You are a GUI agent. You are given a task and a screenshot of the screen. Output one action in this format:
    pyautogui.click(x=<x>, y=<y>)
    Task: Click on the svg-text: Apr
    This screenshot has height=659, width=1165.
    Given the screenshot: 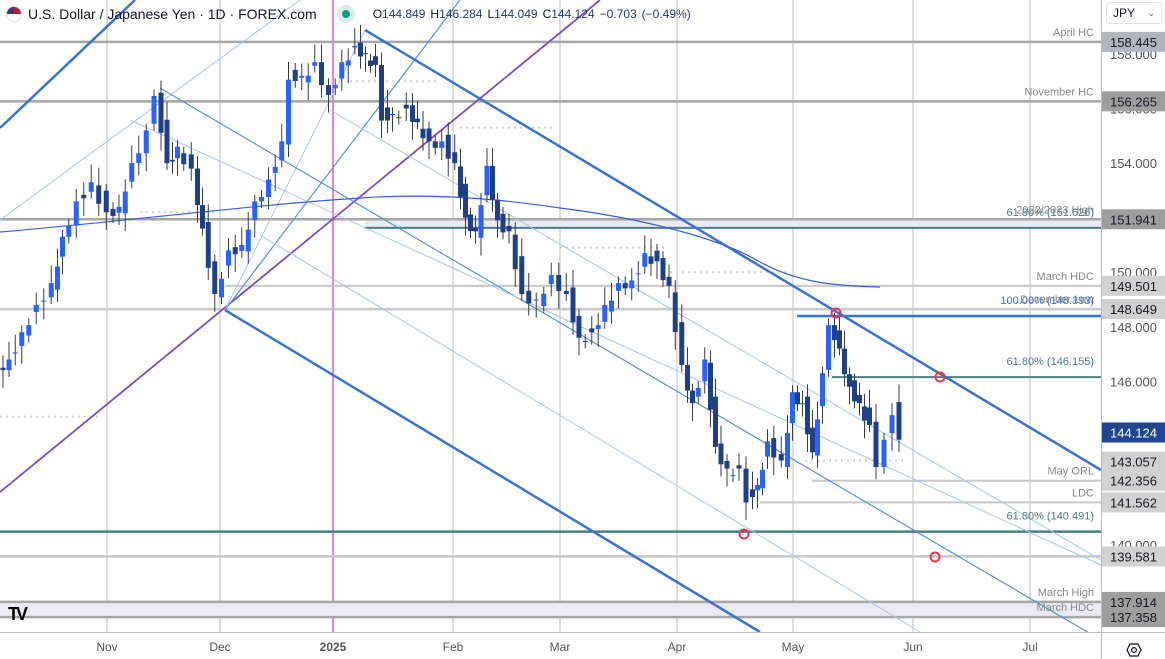 What is the action you would take?
    pyautogui.click(x=677, y=647)
    